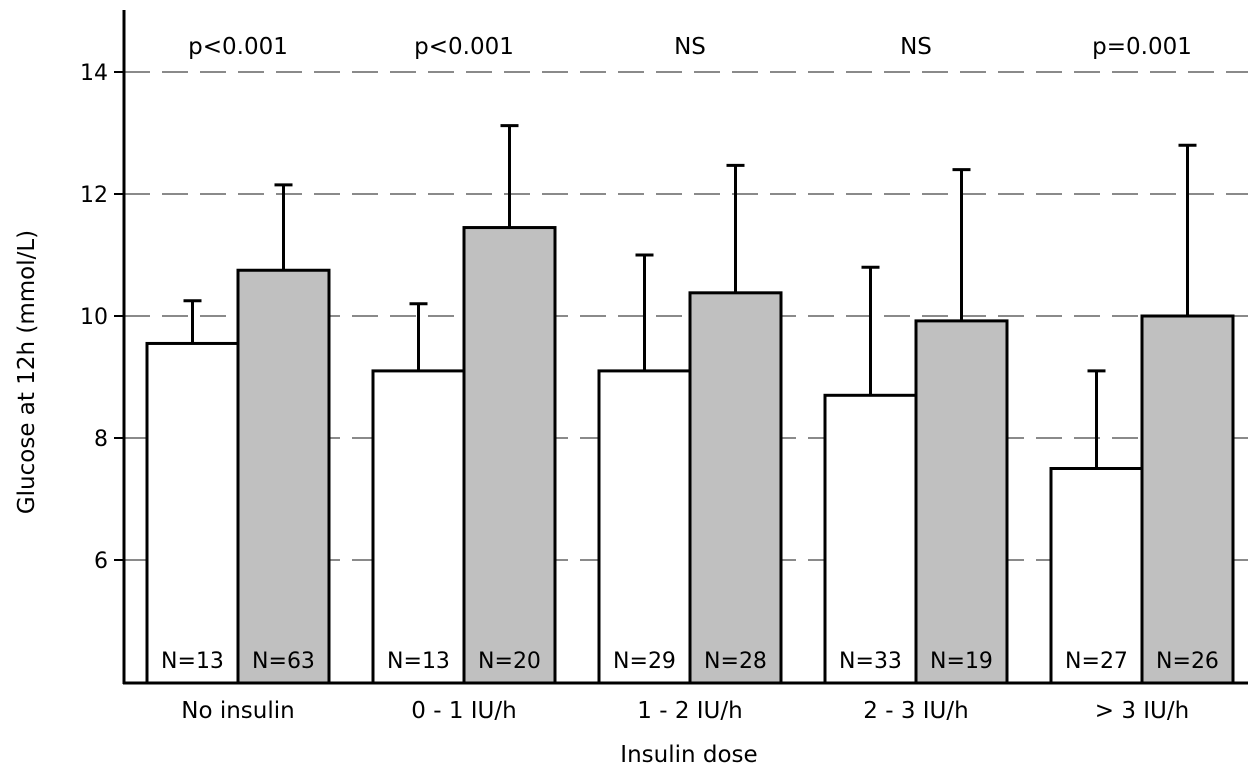  What do you see at coordinates (509, 661) in the screenshot?
I see `n-label: N=20` at bounding box center [509, 661].